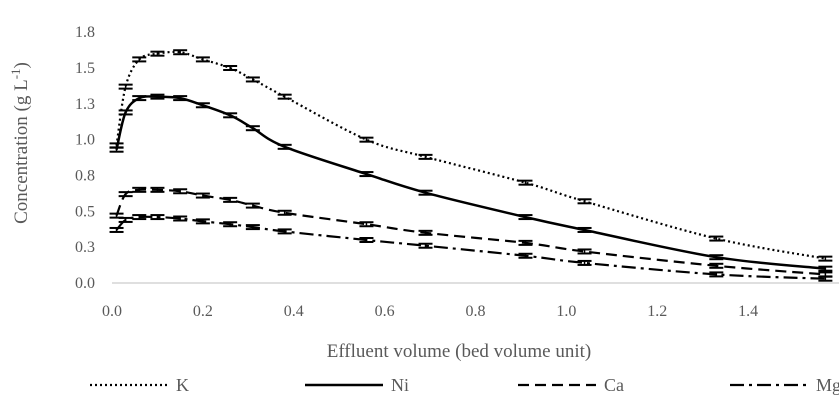 The image size is (839, 399). Describe the element at coordinates (85, 158) in the screenshot. I see `y-tick-labels: 0.0 0.3 0.5 0.8 1.0 1.3 1.5 1.8` at that location.